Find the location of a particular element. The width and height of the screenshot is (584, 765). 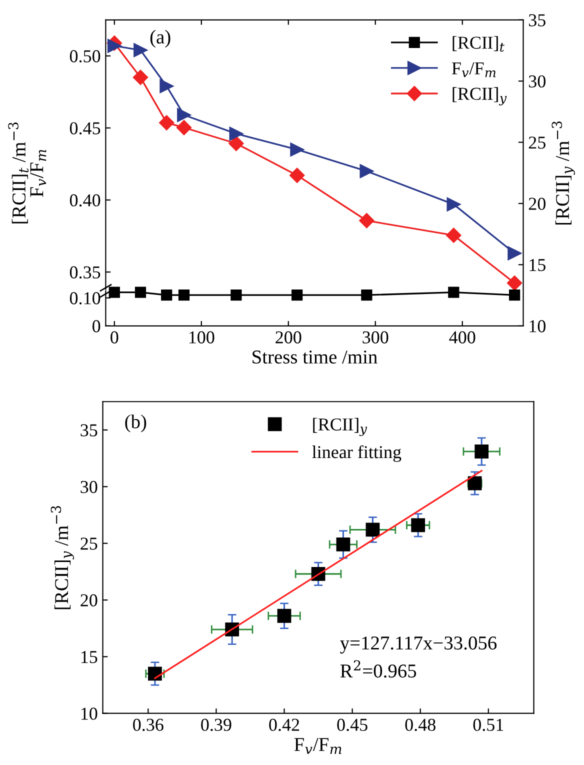

y2-tick-label: 30 is located at coordinates (537, 81).